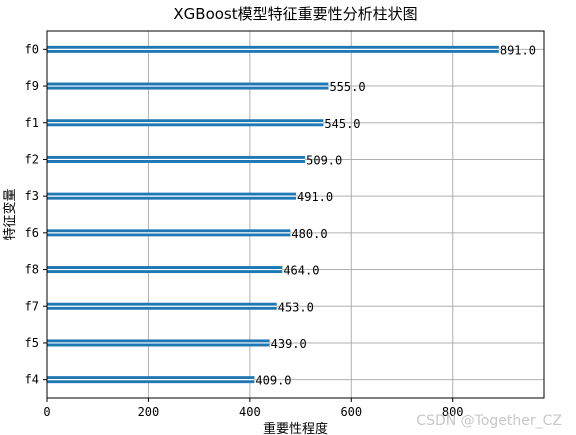 This screenshot has height=435, width=576. I want to click on y-axis-ticks: f0 f9 f1 f2 f3 f6 f8 f7 f5 f4, so click(36, 214).